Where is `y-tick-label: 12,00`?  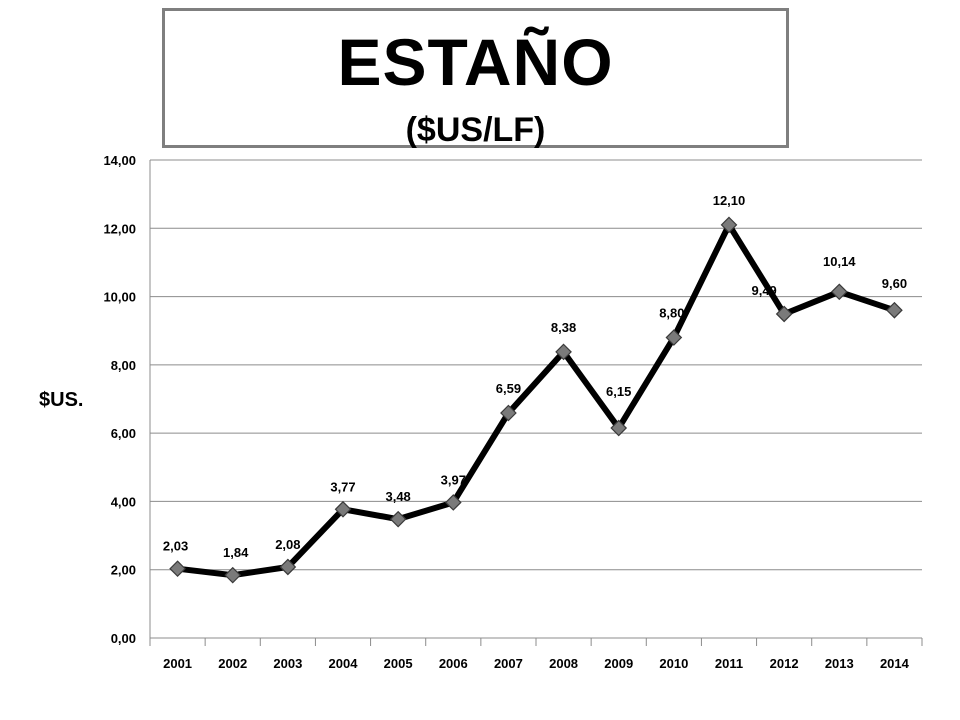
y-tick-label: 12,00 is located at coordinates (119, 228).